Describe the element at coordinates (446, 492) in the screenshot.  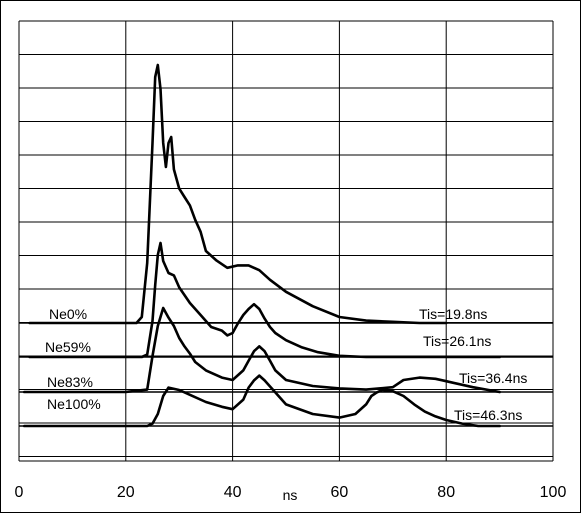
I see `x-tick-label: 80` at that location.